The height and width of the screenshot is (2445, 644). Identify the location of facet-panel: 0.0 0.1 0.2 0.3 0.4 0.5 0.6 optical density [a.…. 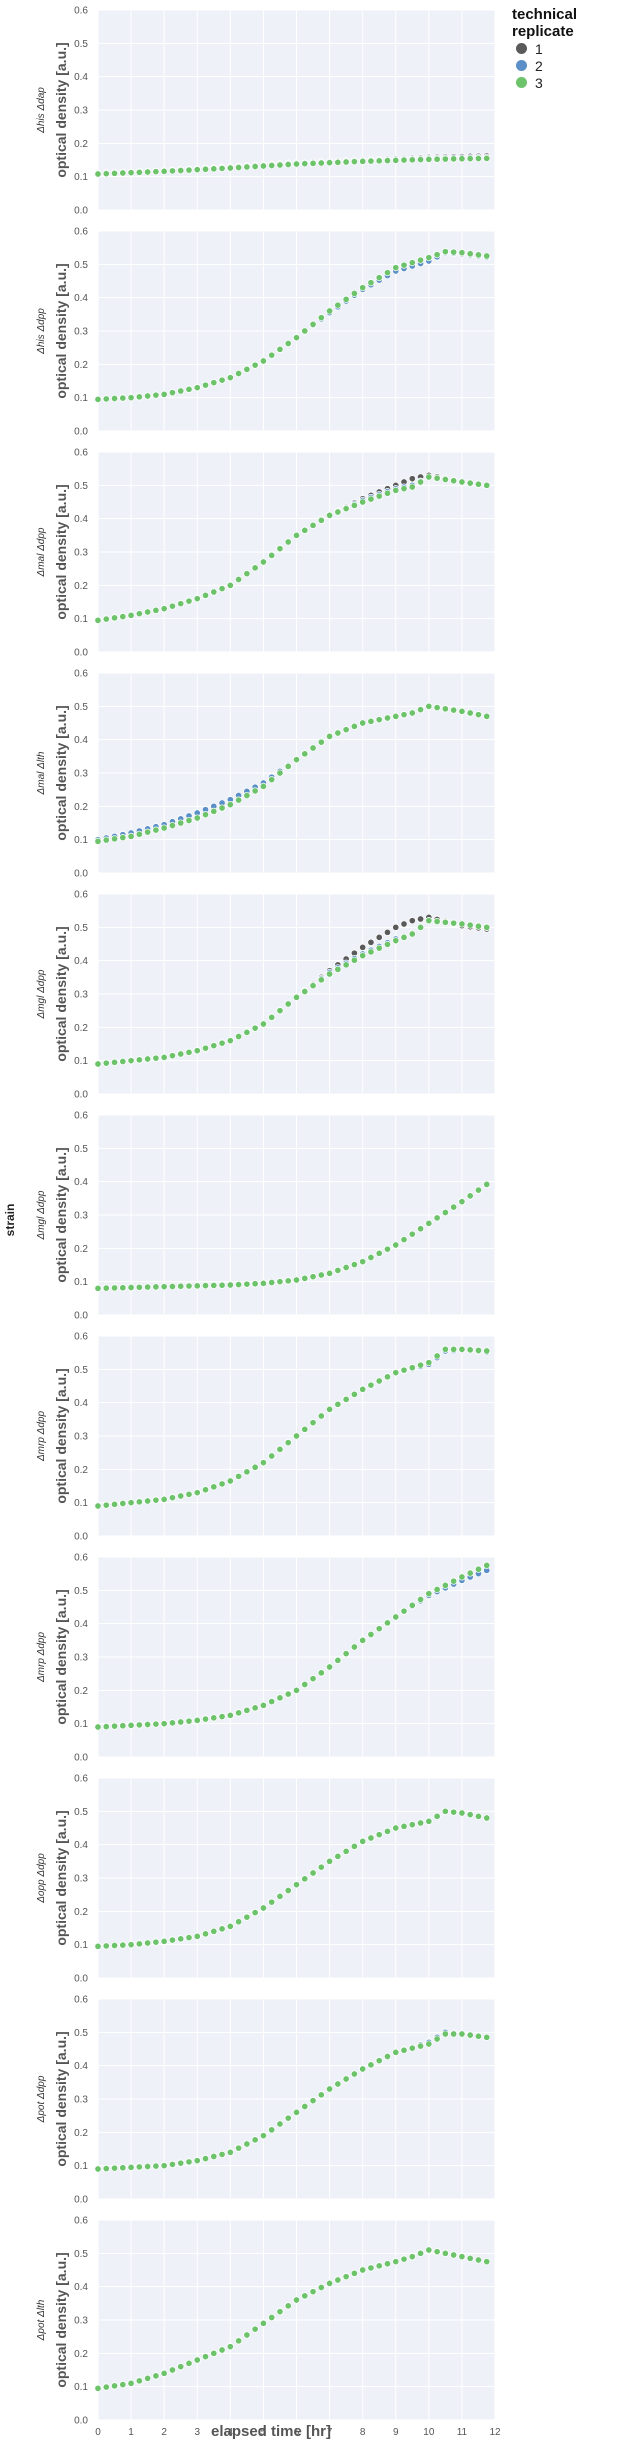
(266, 2100).